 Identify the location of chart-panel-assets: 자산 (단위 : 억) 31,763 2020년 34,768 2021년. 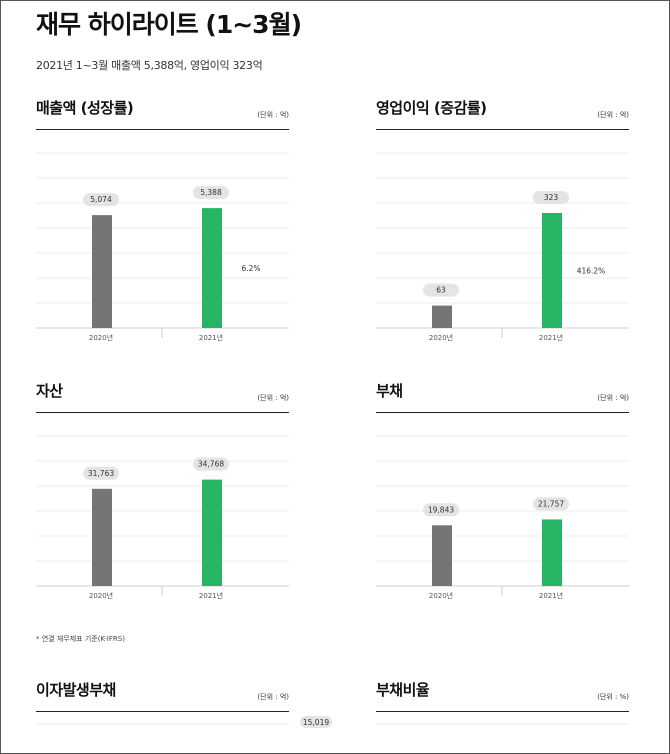
(162, 490).